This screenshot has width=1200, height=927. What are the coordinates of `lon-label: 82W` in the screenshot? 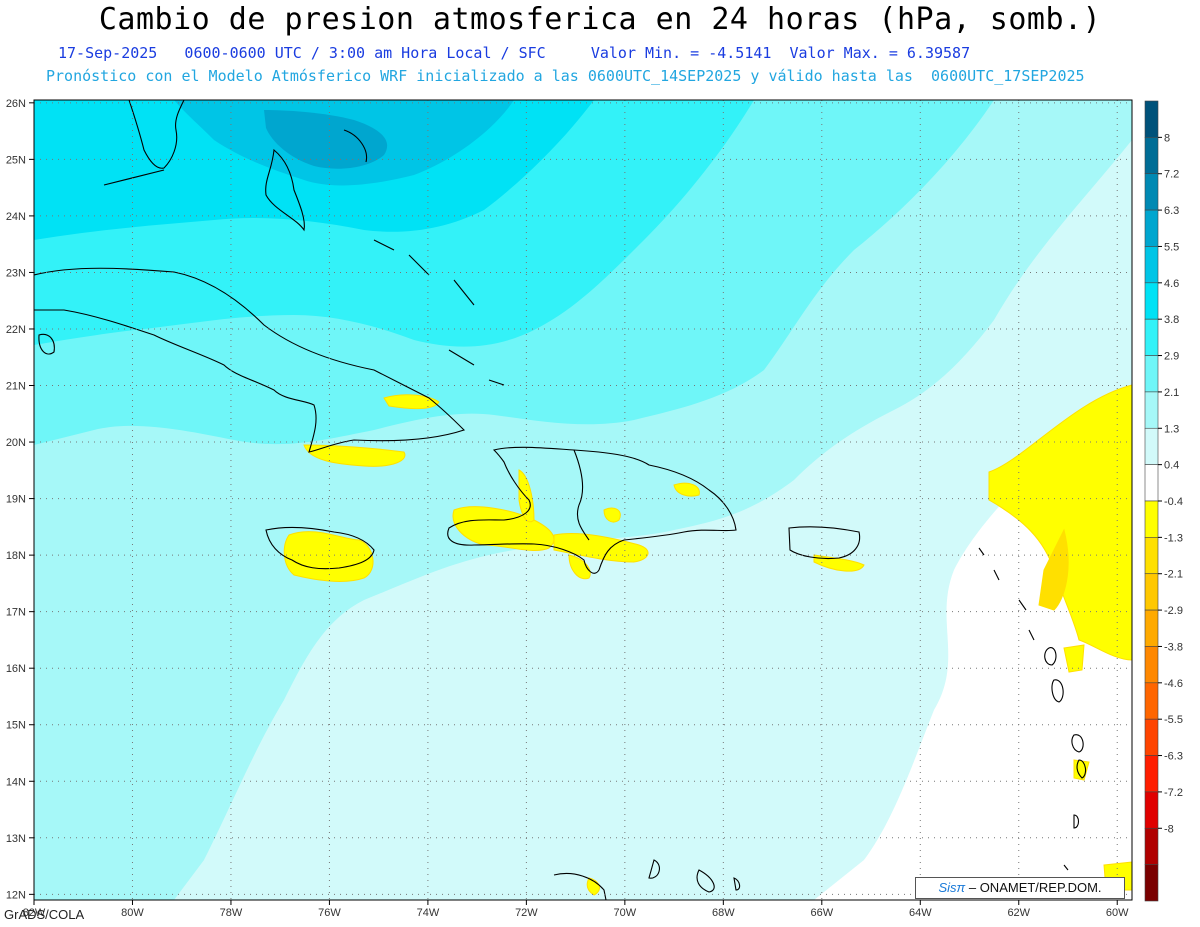 It's located at (34, 913).